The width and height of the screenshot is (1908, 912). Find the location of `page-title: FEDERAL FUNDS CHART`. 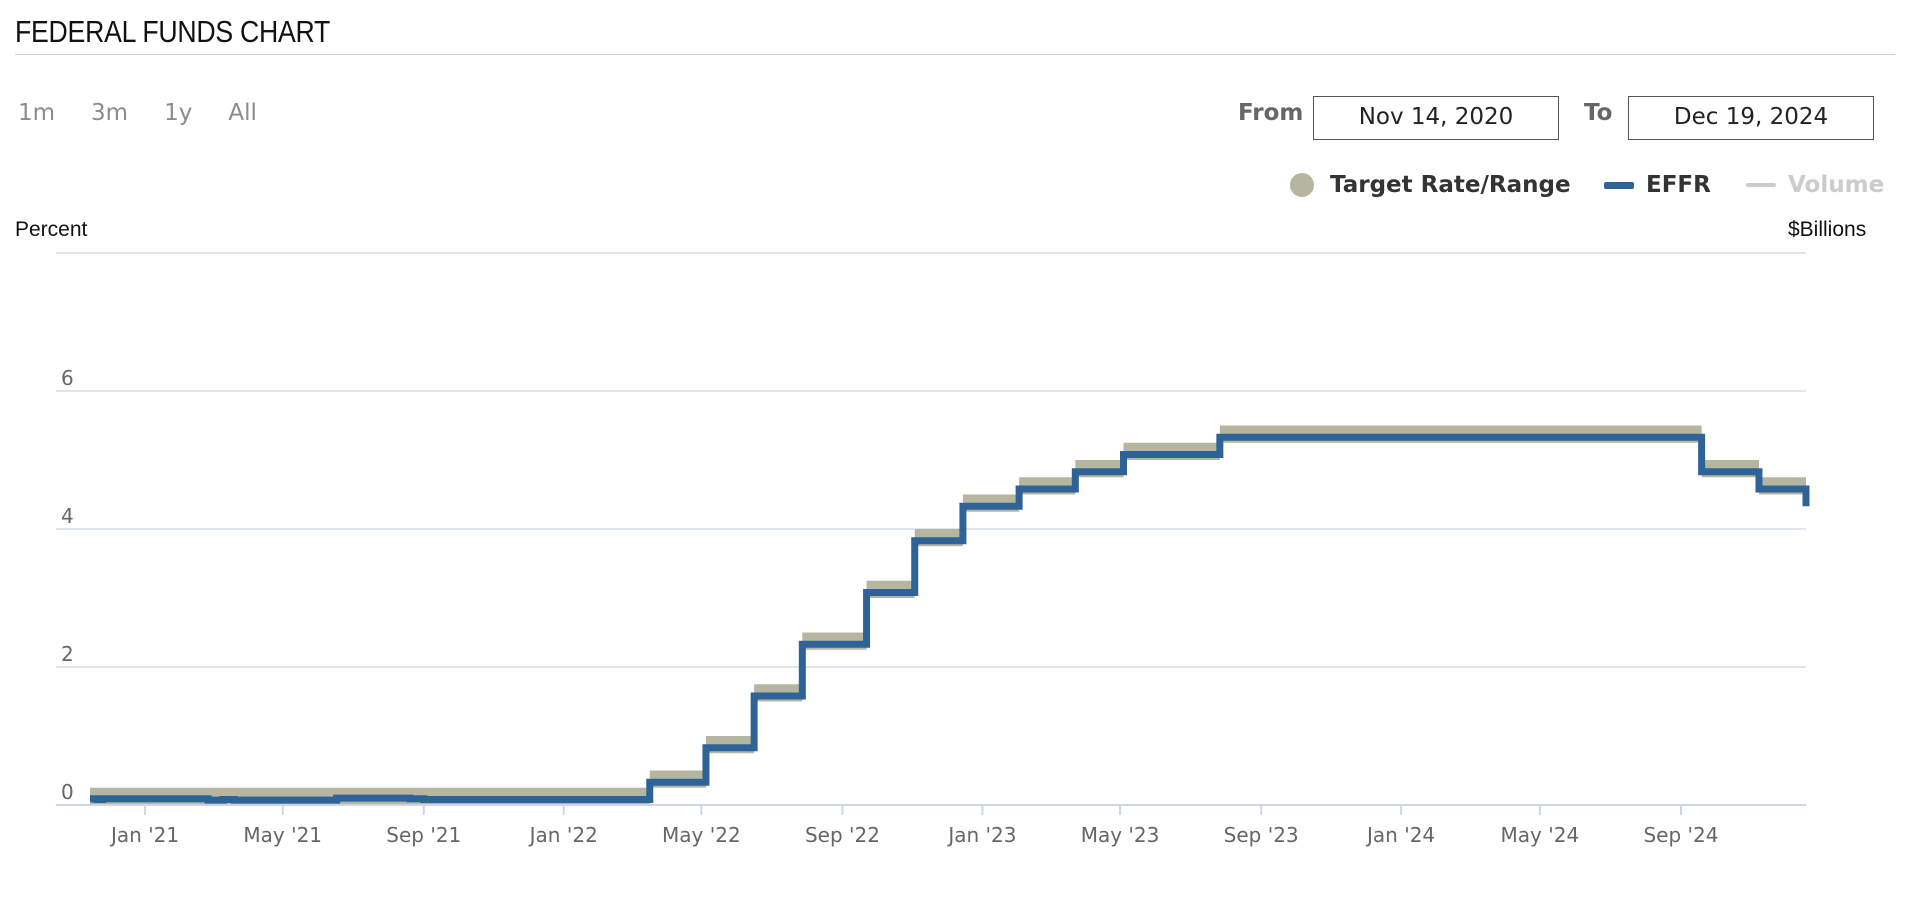

page-title: FEDERAL FUNDS CHART is located at coordinates (173, 31).